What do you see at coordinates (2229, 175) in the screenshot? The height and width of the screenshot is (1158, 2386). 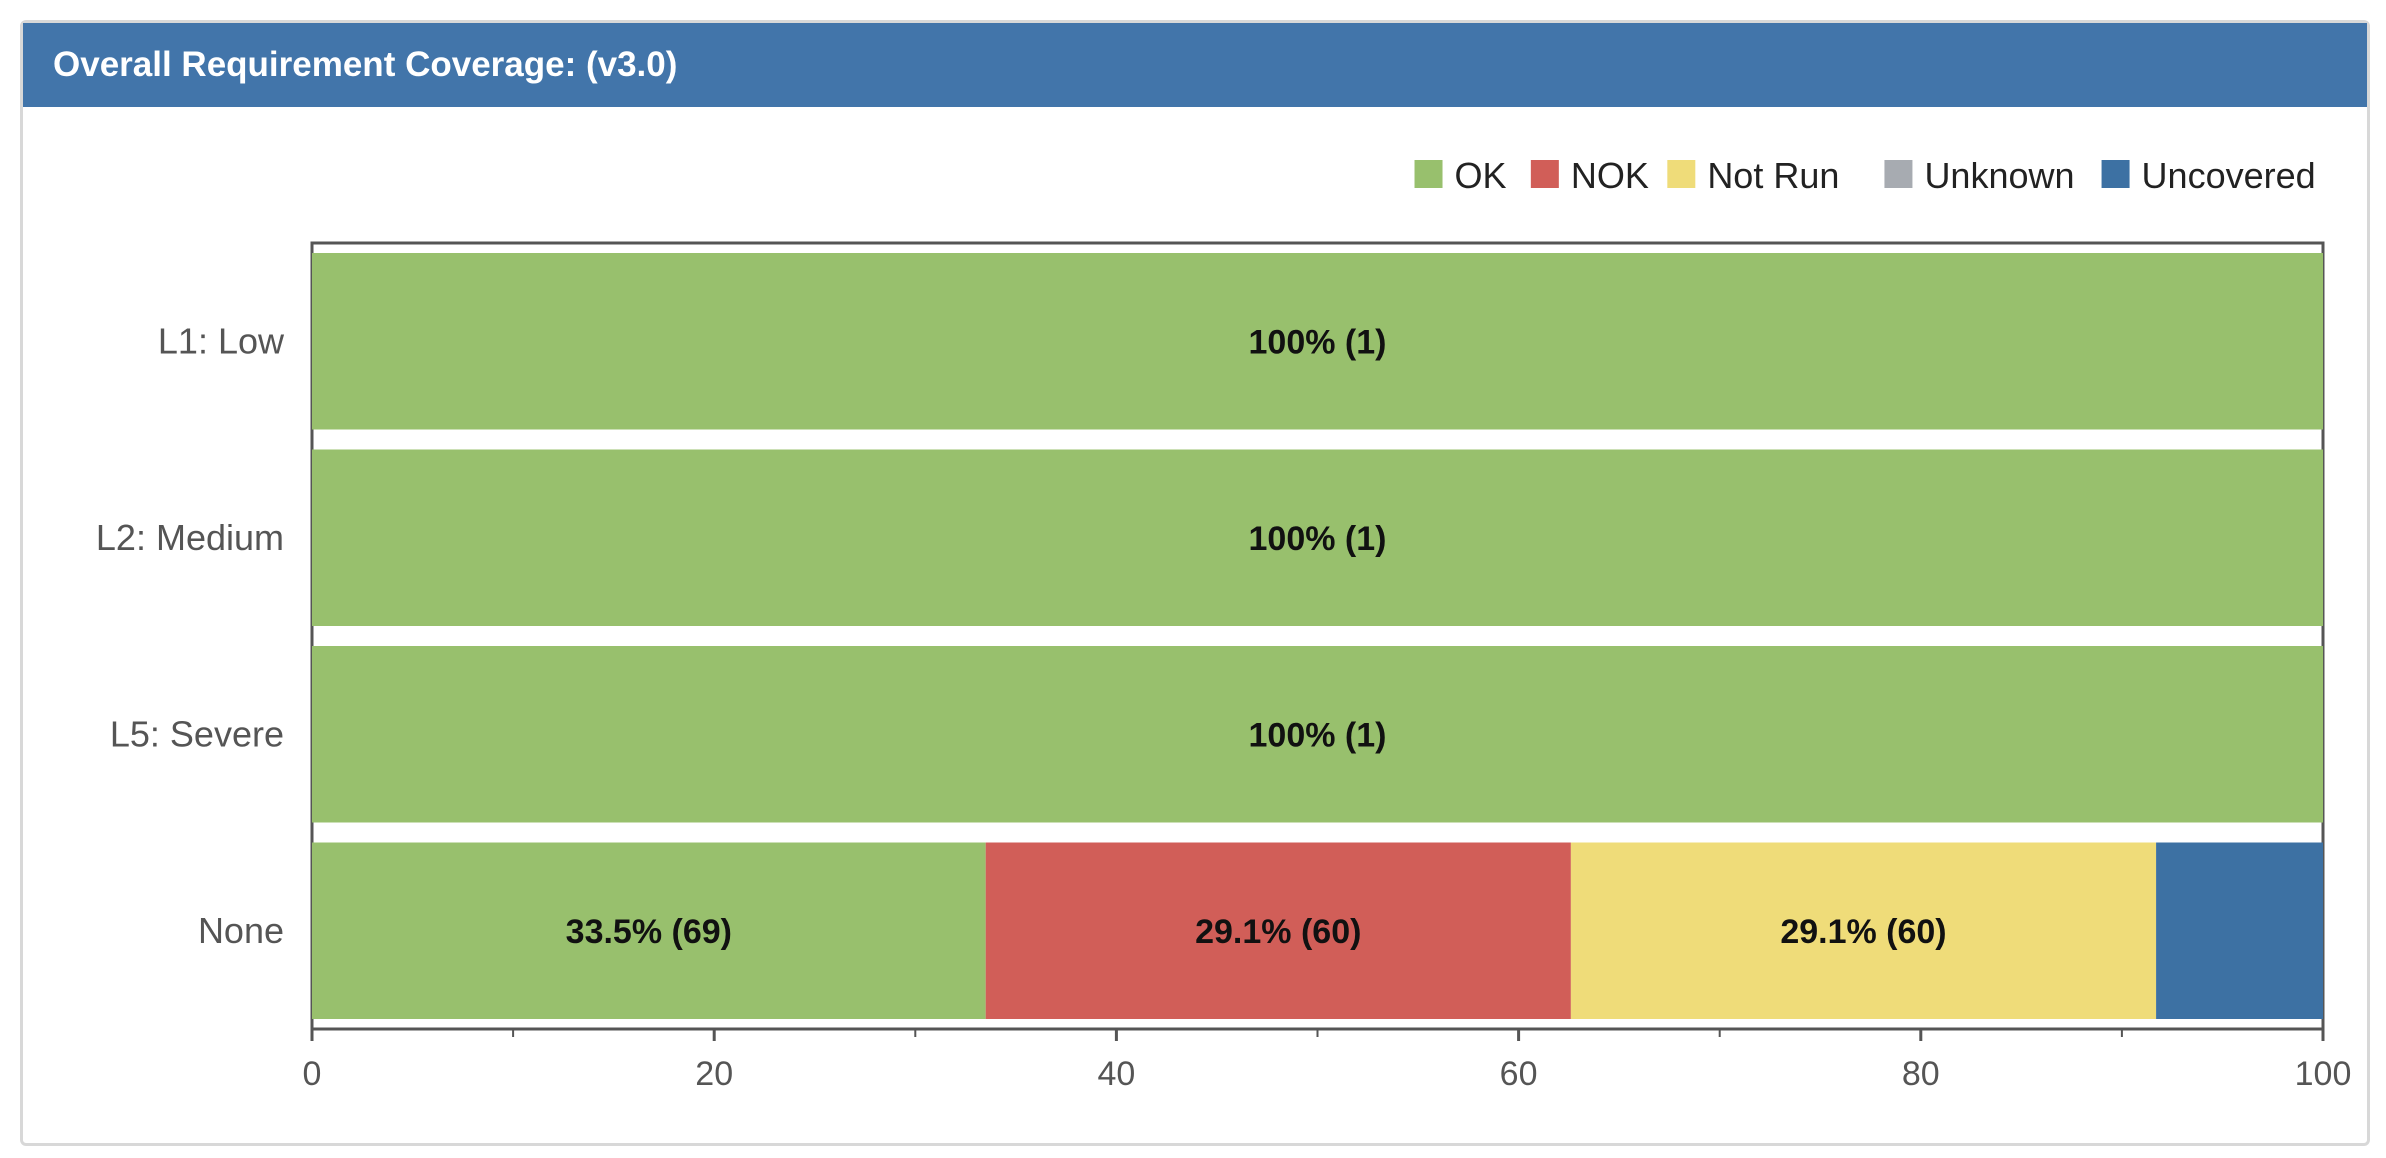 I see `legend-label-uncovered: Uncovered` at bounding box center [2229, 175].